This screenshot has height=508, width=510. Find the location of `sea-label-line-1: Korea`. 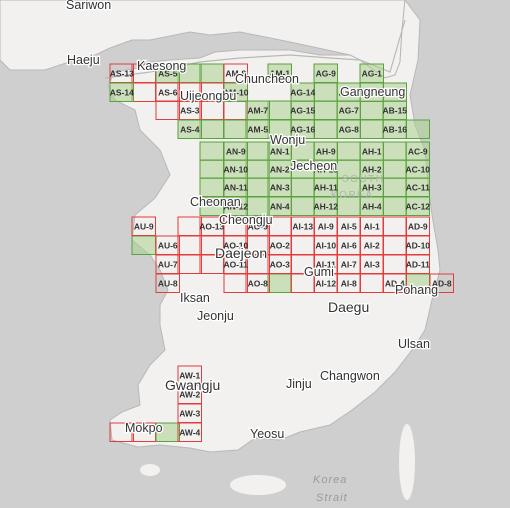

sea-label-line-1: Korea is located at coordinates (330, 480).